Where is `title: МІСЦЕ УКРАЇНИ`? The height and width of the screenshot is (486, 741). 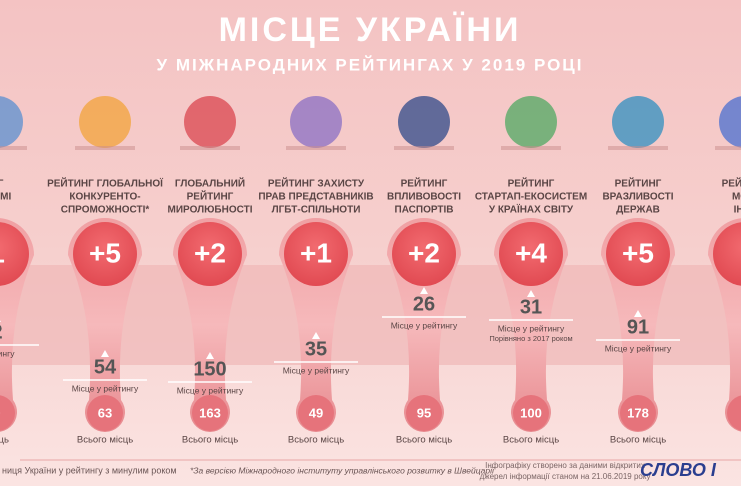
title: МІСЦЕ УКРАЇНИ is located at coordinates (370, 30).